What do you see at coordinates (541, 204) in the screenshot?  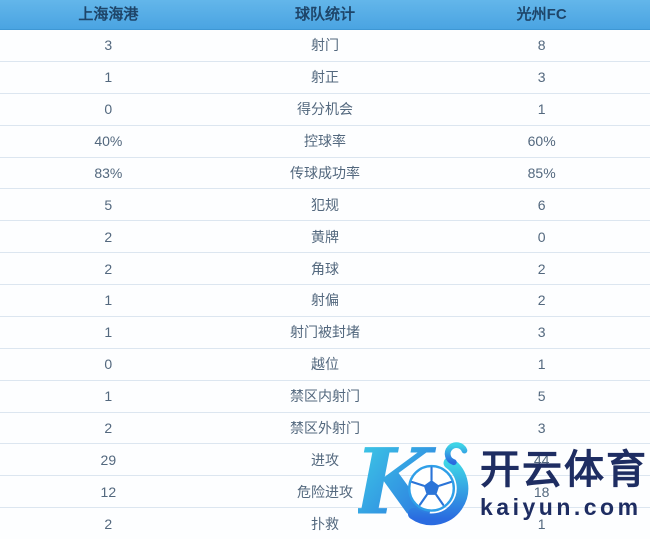 I see `away-value: 6` at bounding box center [541, 204].